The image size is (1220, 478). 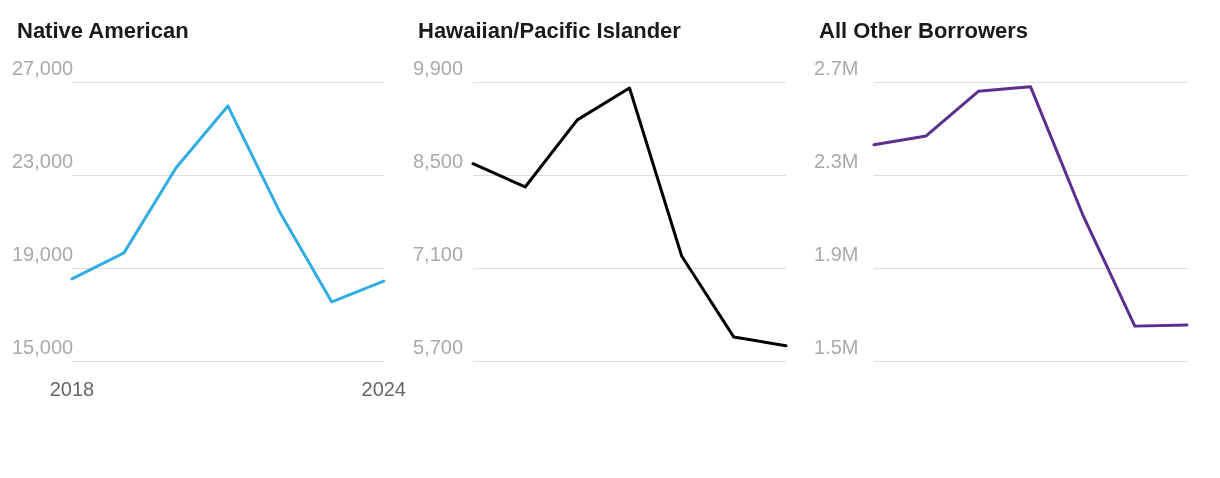 What do you see at coordinates (836, 347) in the screenshot?
I see `y-tick-label: 1.5M` at bounding box center [836, 347].